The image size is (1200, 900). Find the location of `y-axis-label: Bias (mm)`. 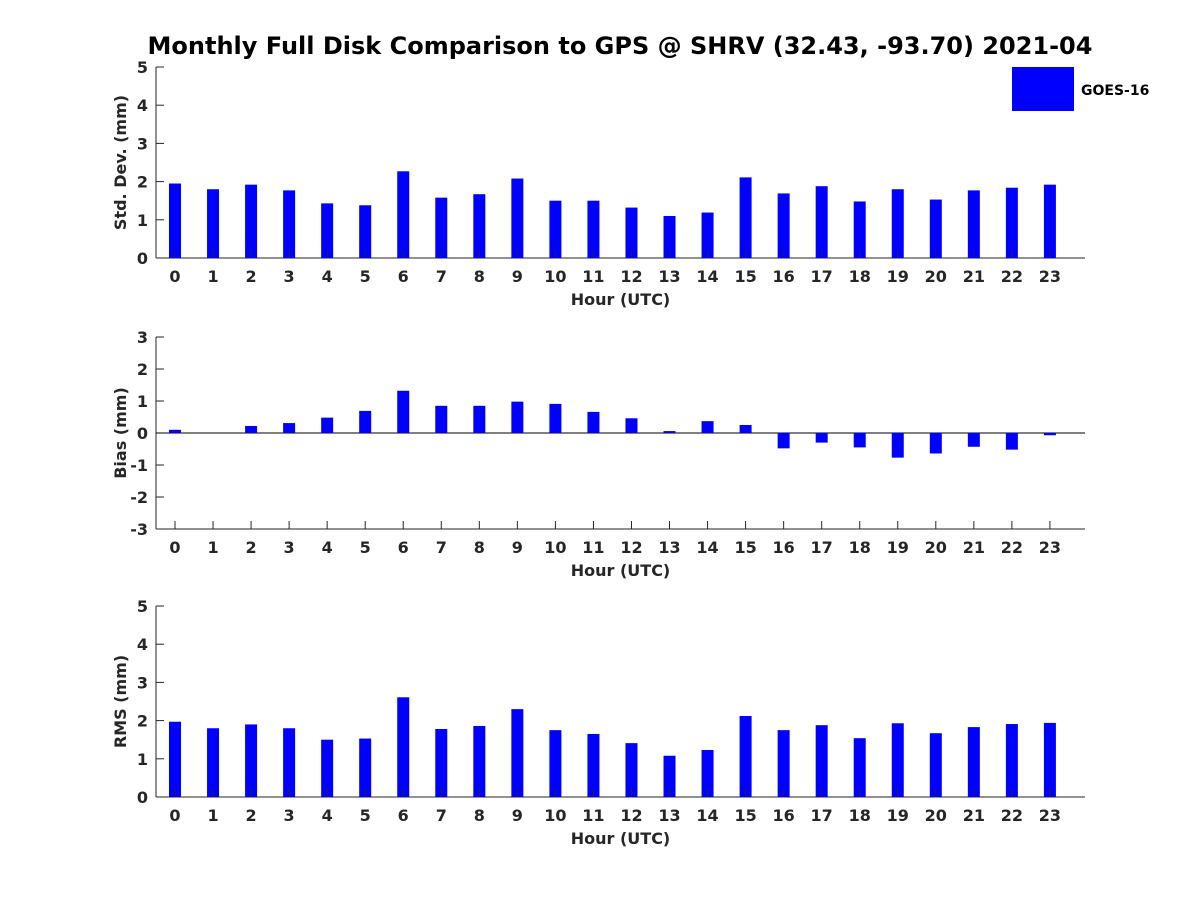

y-axis-label: Bias (mm) is located at coordinates (120, 433).